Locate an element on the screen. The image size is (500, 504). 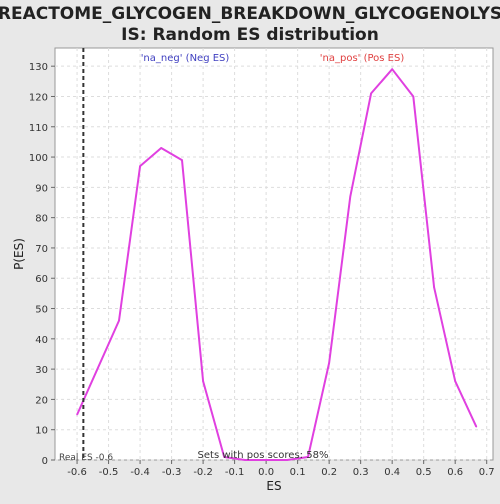
y-axis-title: P(ES) is located at coordinates (19, 254).